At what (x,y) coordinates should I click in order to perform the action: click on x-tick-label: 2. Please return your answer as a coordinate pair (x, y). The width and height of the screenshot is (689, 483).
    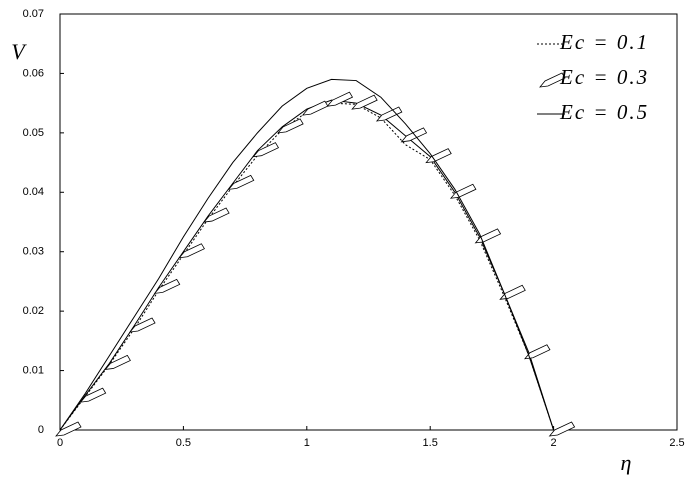
    Looking at the image, I should click on (554, 443).